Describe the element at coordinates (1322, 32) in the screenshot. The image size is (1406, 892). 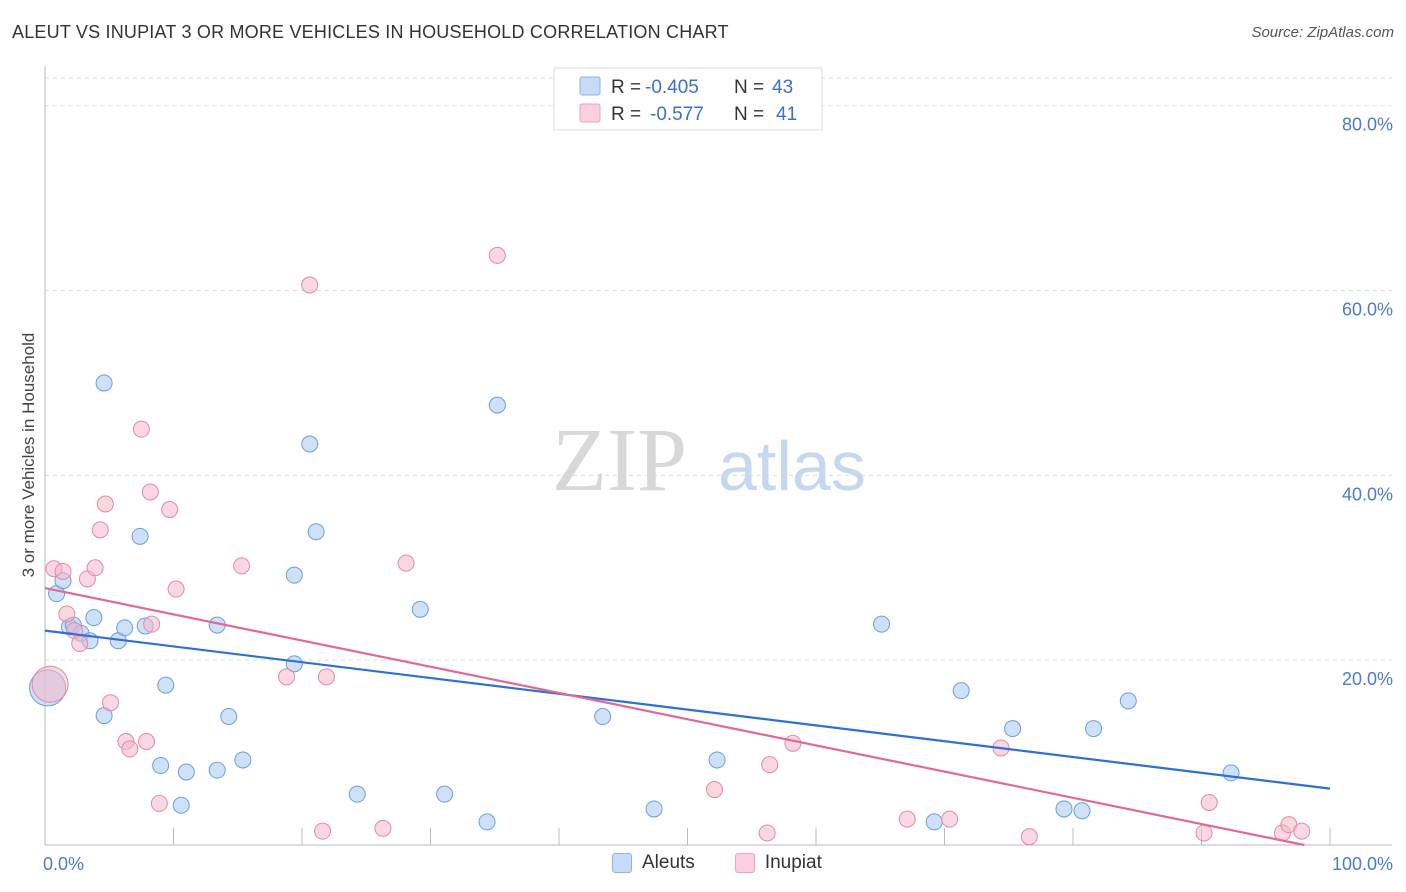
I see `source-credit: Source: ZipAtlas.com` at that location.